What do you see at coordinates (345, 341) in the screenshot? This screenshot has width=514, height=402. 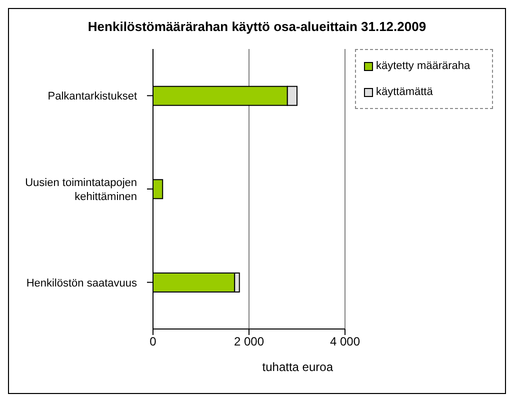 I see `x-tick-label: 4 000` at bounding box center [345, 341].